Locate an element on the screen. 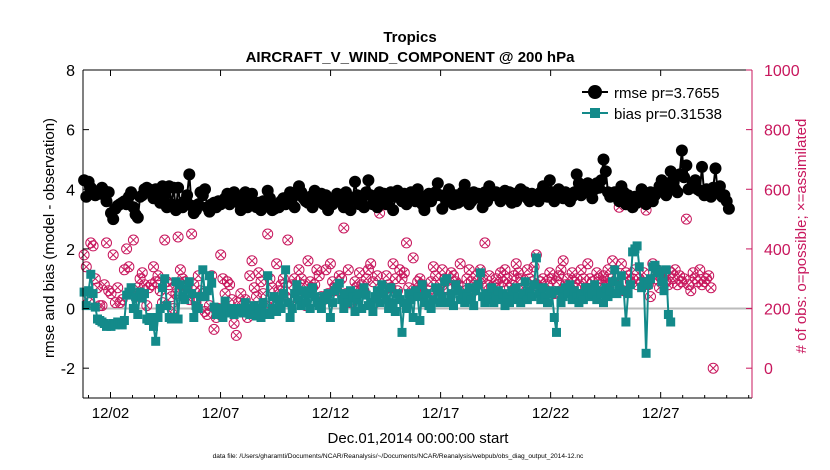  y-tick-label: 2 is located at coordinates (70, 250).